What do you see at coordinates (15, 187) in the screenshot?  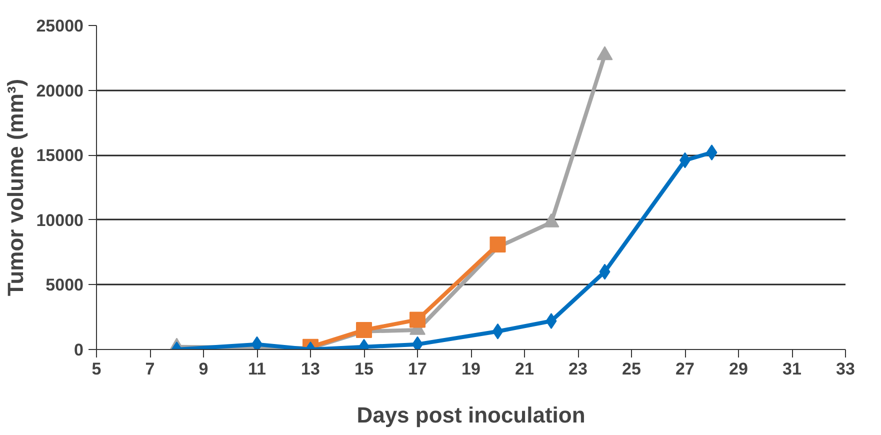 I see `y-axis-title: Tumor volume (mm³)` at bounding box center [15, 187].